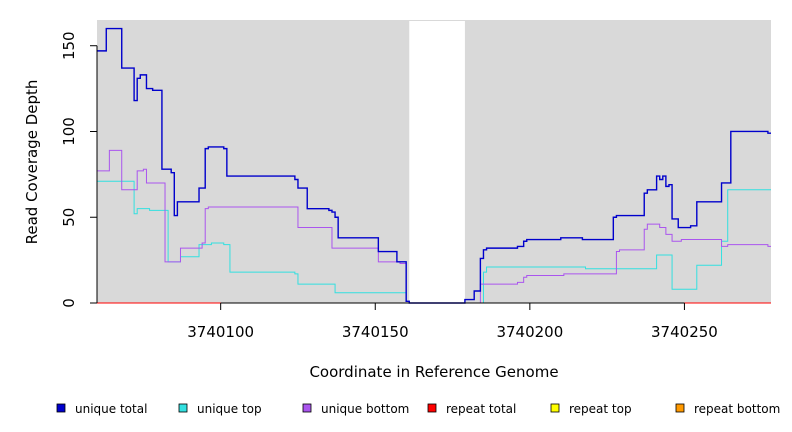 The height and width of the screenshot is (432, 792). What do you see at coordinates (229, 409) in the screenshot?
I see `legend-label: unique top` at bounding box center [229, 409].